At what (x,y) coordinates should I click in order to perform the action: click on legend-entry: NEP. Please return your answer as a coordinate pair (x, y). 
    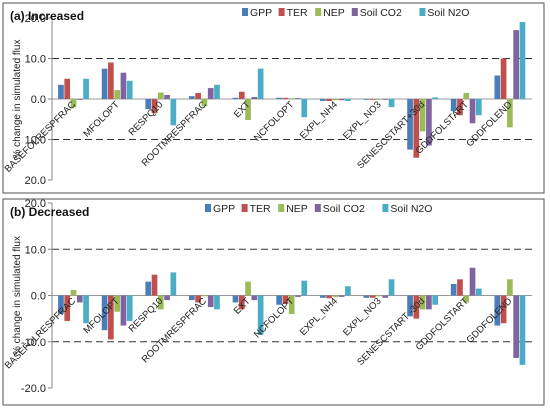
    Looking at the image, I should click on (297, 209).